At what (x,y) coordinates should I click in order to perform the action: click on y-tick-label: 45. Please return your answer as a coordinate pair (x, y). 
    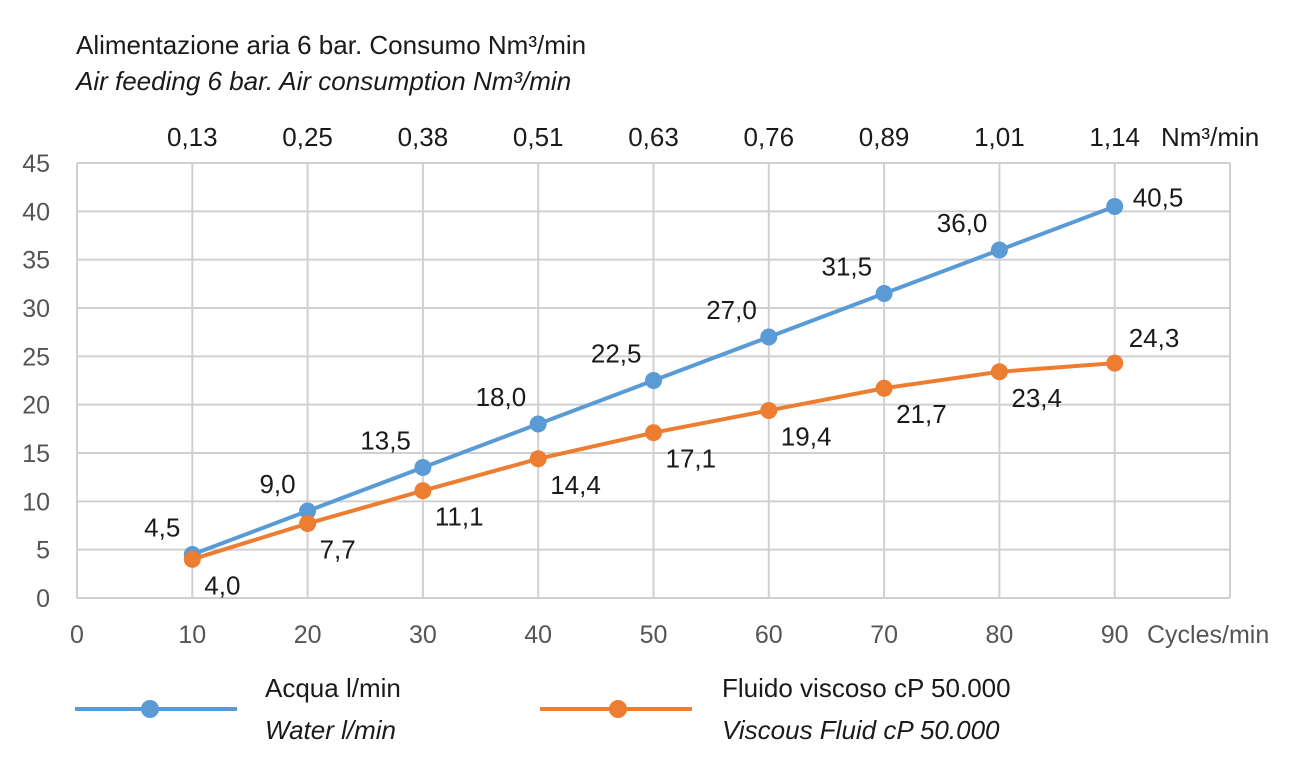
    Looking at the image, I should click on (36, 164).